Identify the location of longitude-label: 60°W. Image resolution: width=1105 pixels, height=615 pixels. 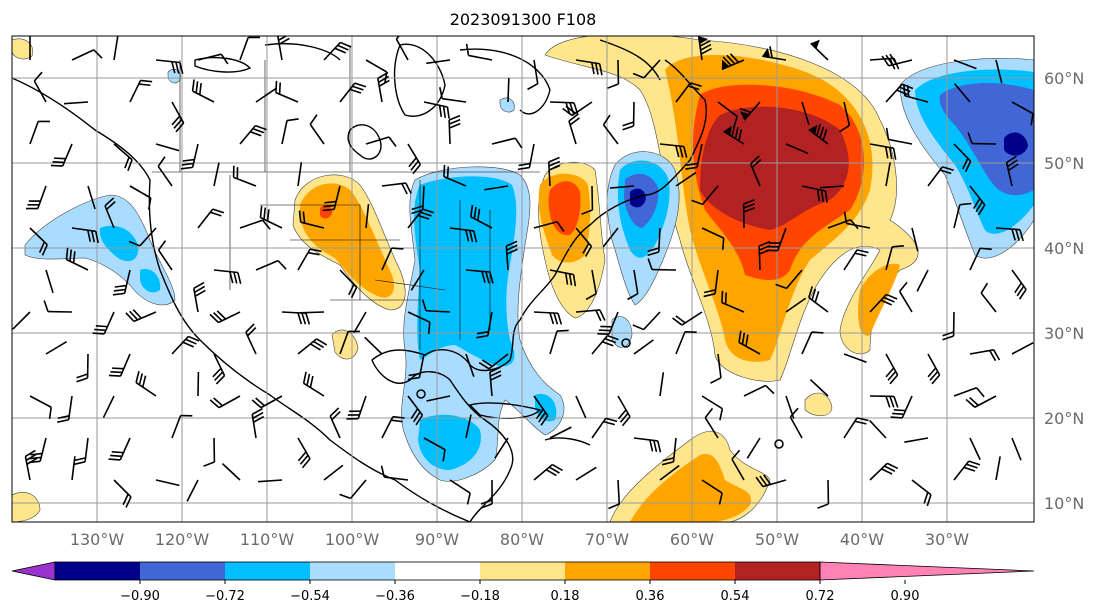
(692, 539).